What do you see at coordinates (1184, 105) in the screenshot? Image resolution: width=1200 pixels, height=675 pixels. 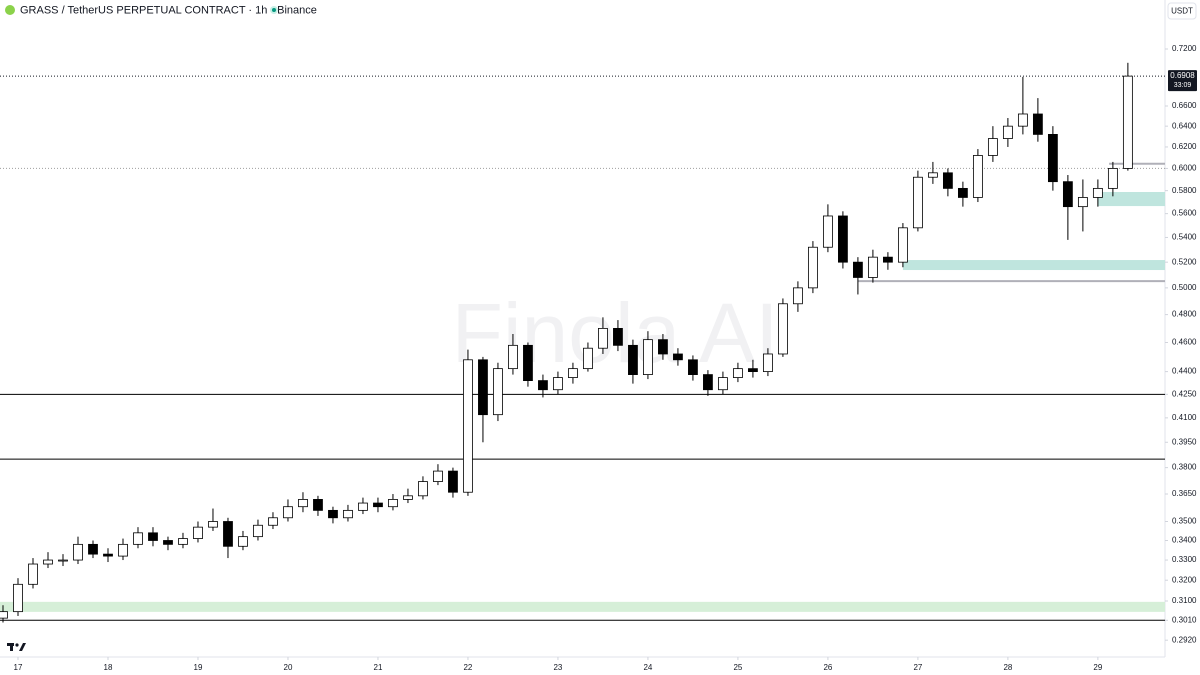 I see `y-tick-label: 0.6600` at bounding box center [1184, 105].